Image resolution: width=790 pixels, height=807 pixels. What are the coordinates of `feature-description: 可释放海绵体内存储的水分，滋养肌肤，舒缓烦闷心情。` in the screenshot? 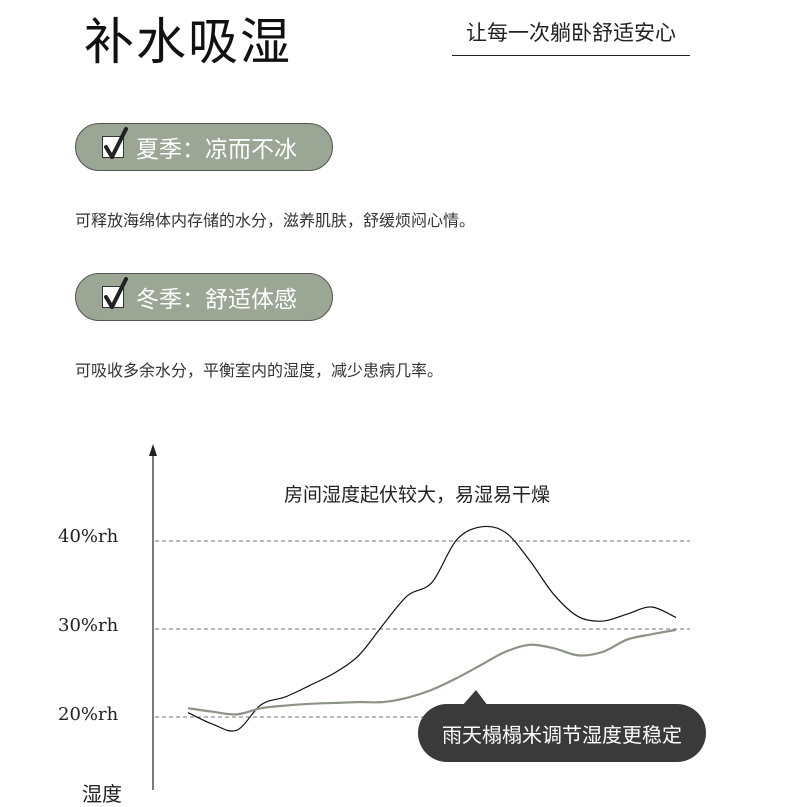 It's located at (275, 220).